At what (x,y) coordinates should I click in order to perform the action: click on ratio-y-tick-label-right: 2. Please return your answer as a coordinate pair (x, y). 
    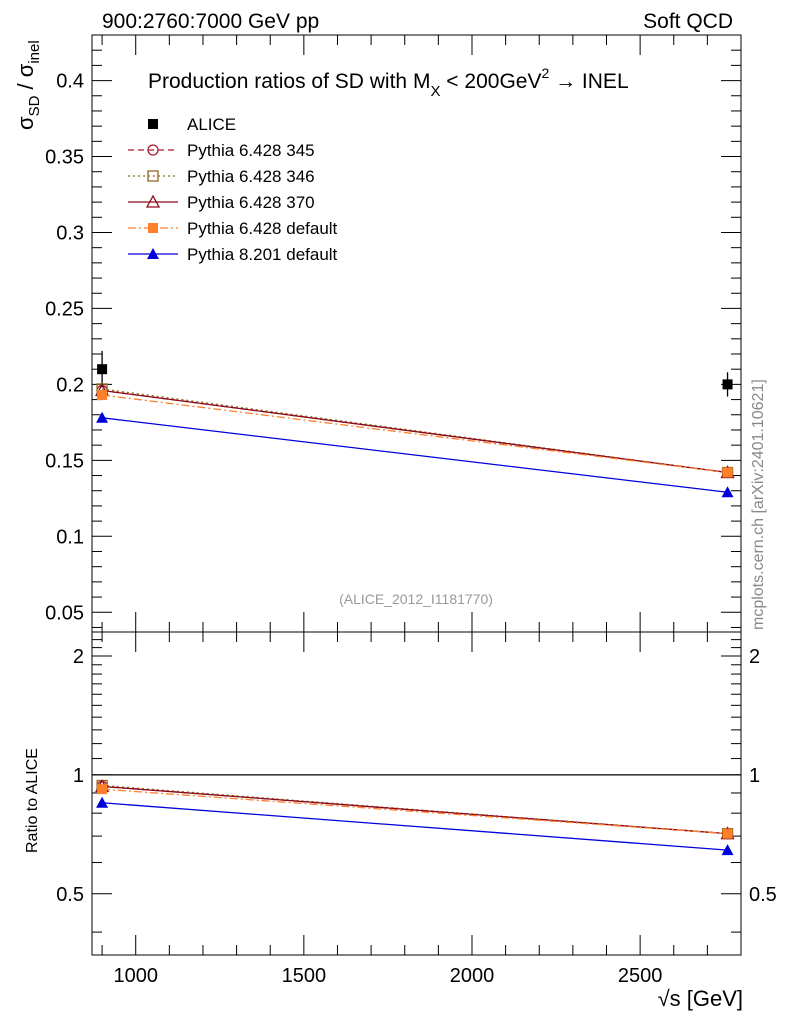
    Looking at the image, I should click on (754, 657).